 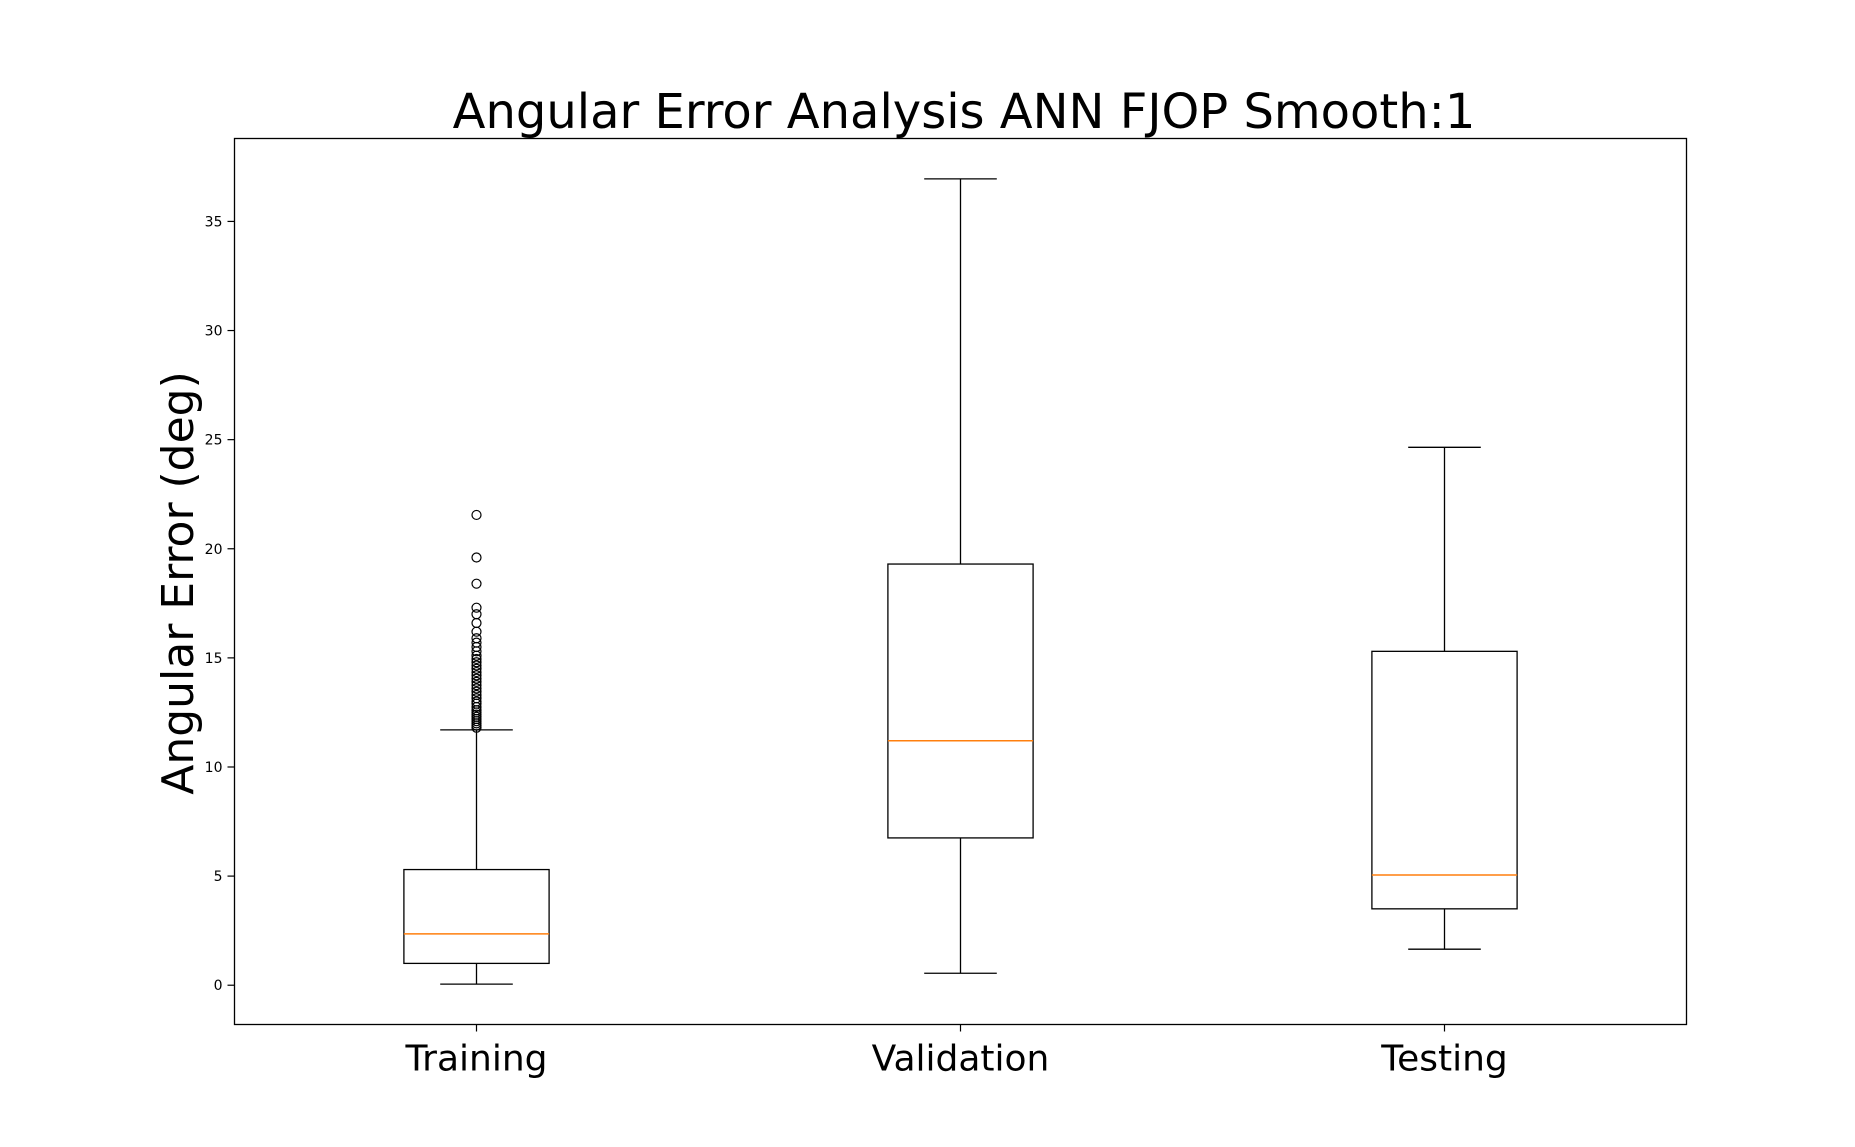 What do you see at coordinates (218, 986) in the screenshot?
I see `y-tick-label: 0` at bounding box center [218, 986].